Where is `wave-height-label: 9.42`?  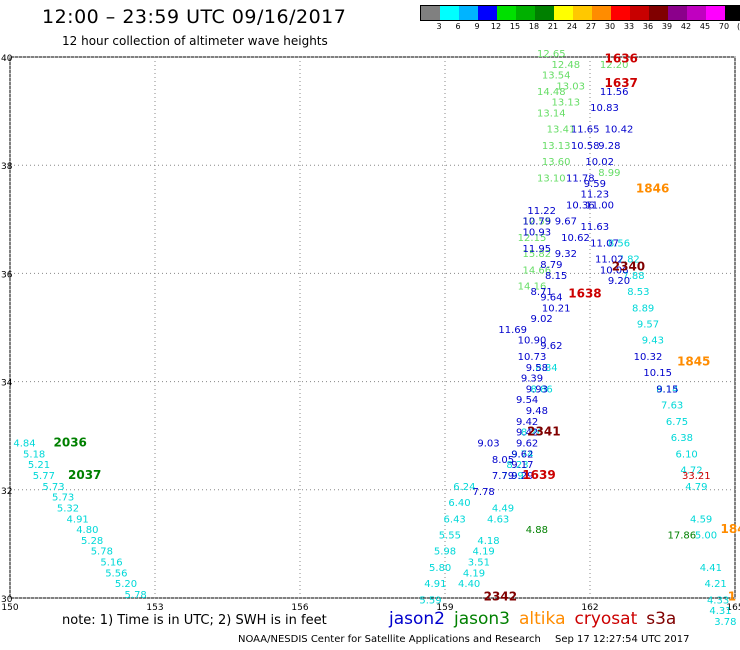
wave-height-label: 9.42 is located at coordinates (527, 433).